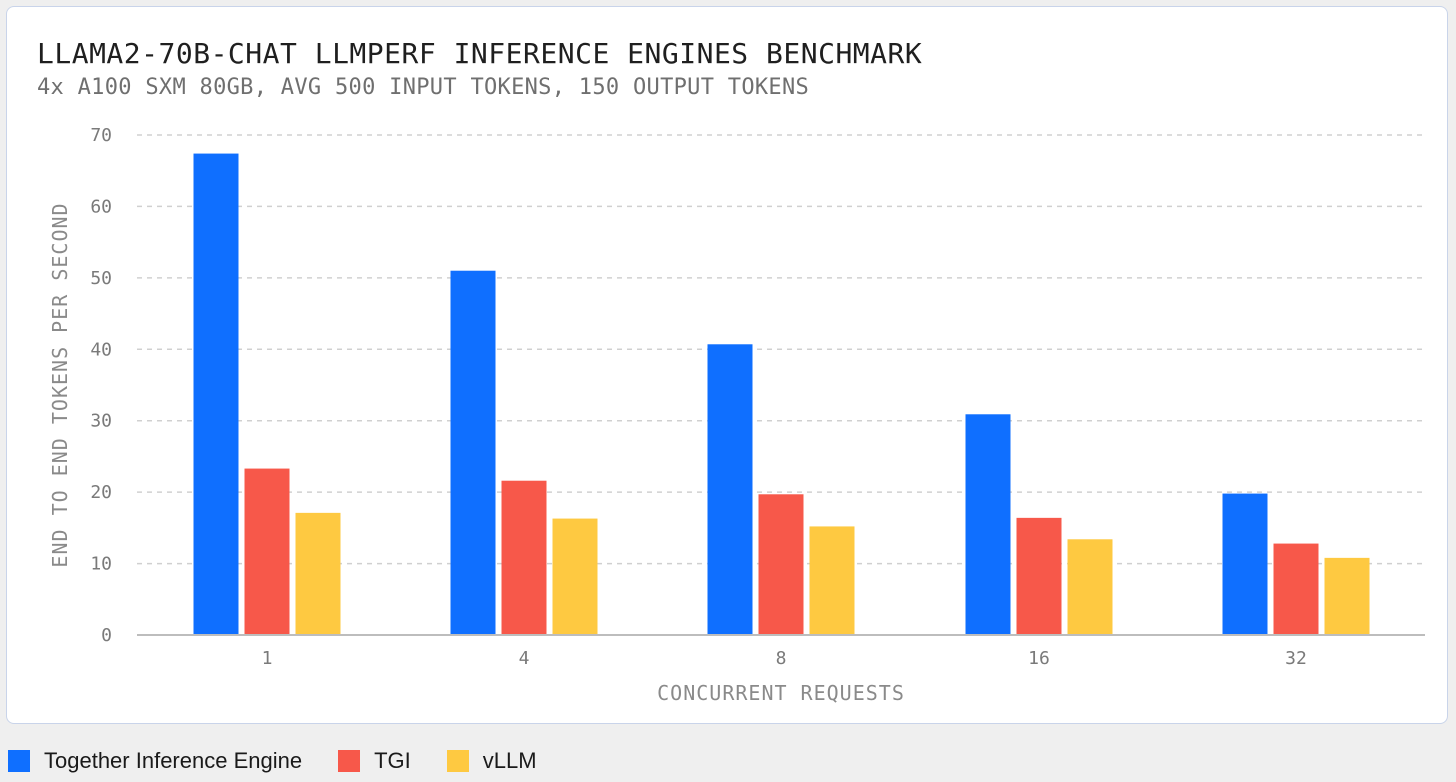 The height and width of the screenshot is (782, 1456). Describe the element at coordinates (173, 760) in the screenshot. I see `legend-label: Together Inference Engine` at that location.